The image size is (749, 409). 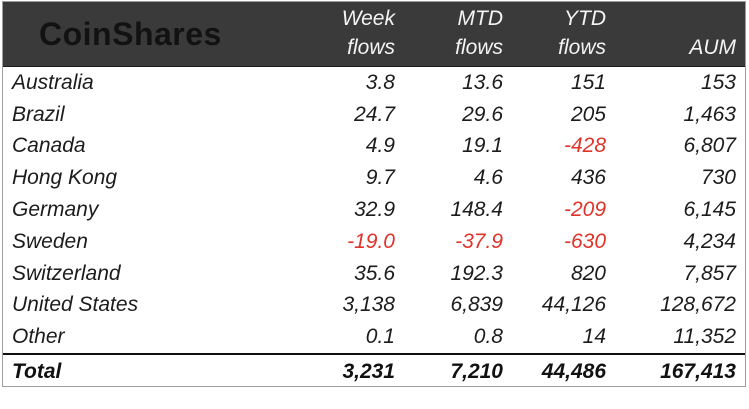 What do you see at coordinates (698, 305) in the screenshot?
I see `aum-cell: 128,672` at bounding box center [698, 305].